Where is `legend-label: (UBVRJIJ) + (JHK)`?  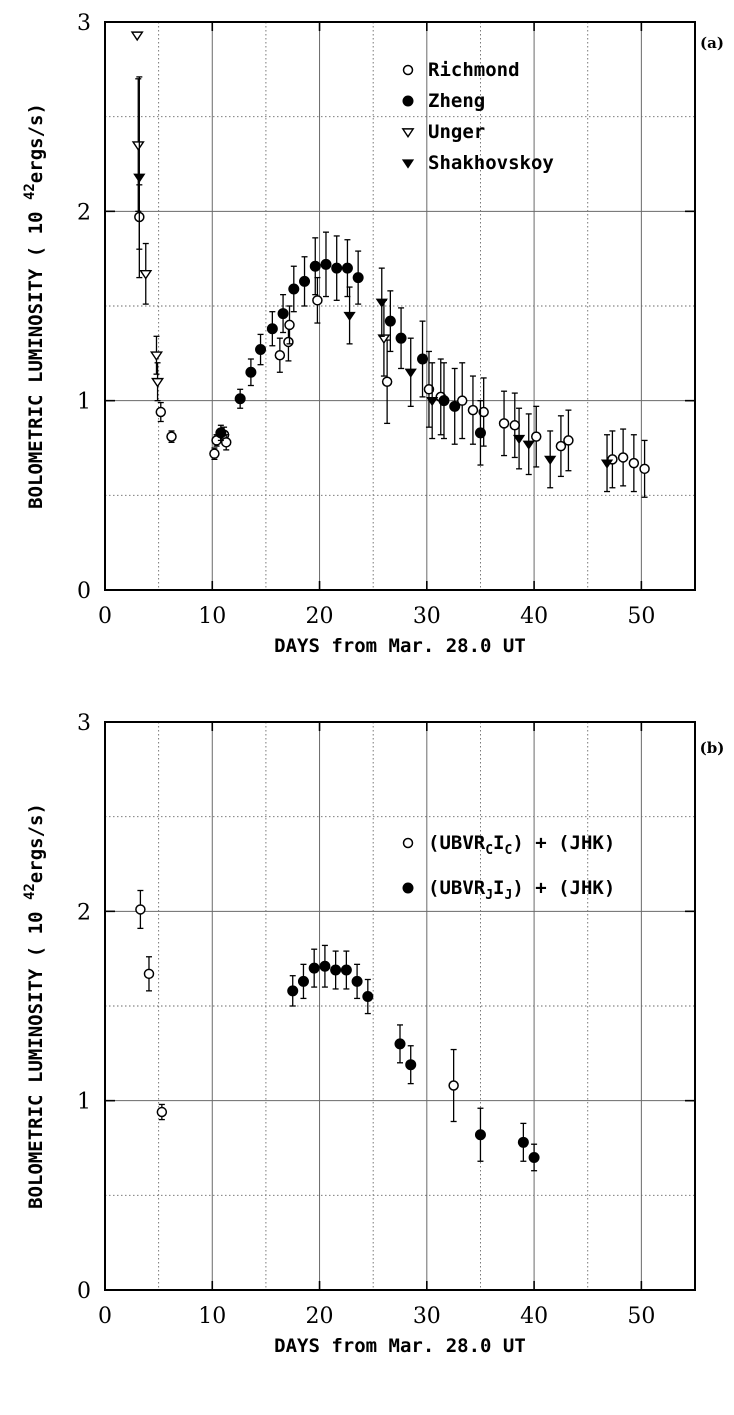 legend-label: (UBVRJIJ) + (JHK) is located at coordinates (521, 890).